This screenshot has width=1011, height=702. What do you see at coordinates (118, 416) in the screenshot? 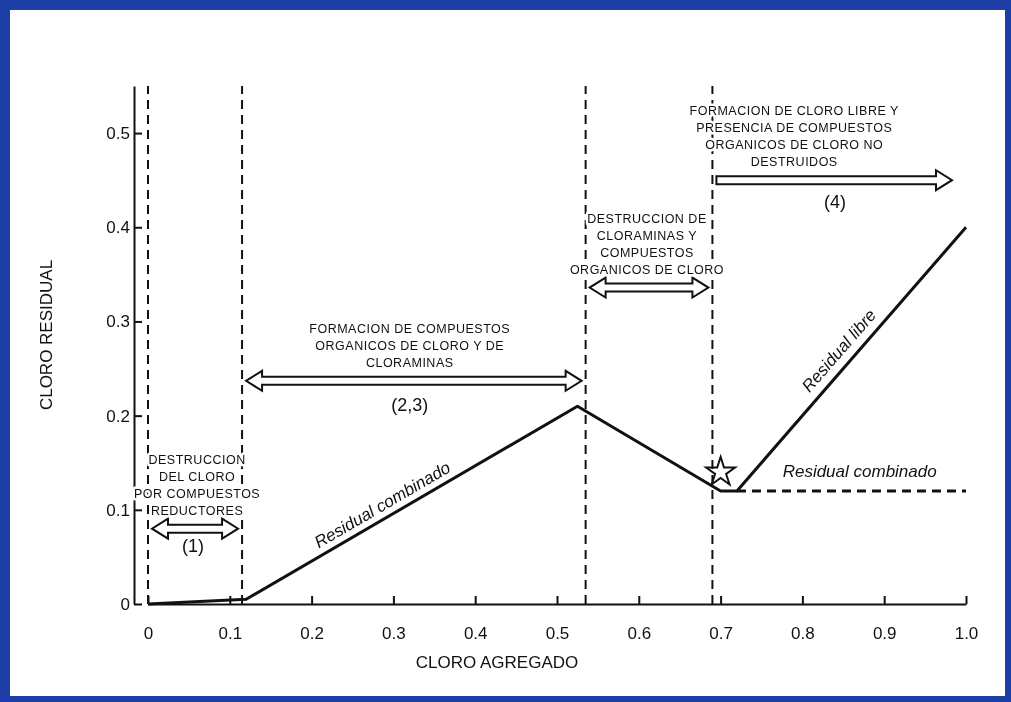
I see `y-tick-label: 0.2` at bounding box center [118, 416].